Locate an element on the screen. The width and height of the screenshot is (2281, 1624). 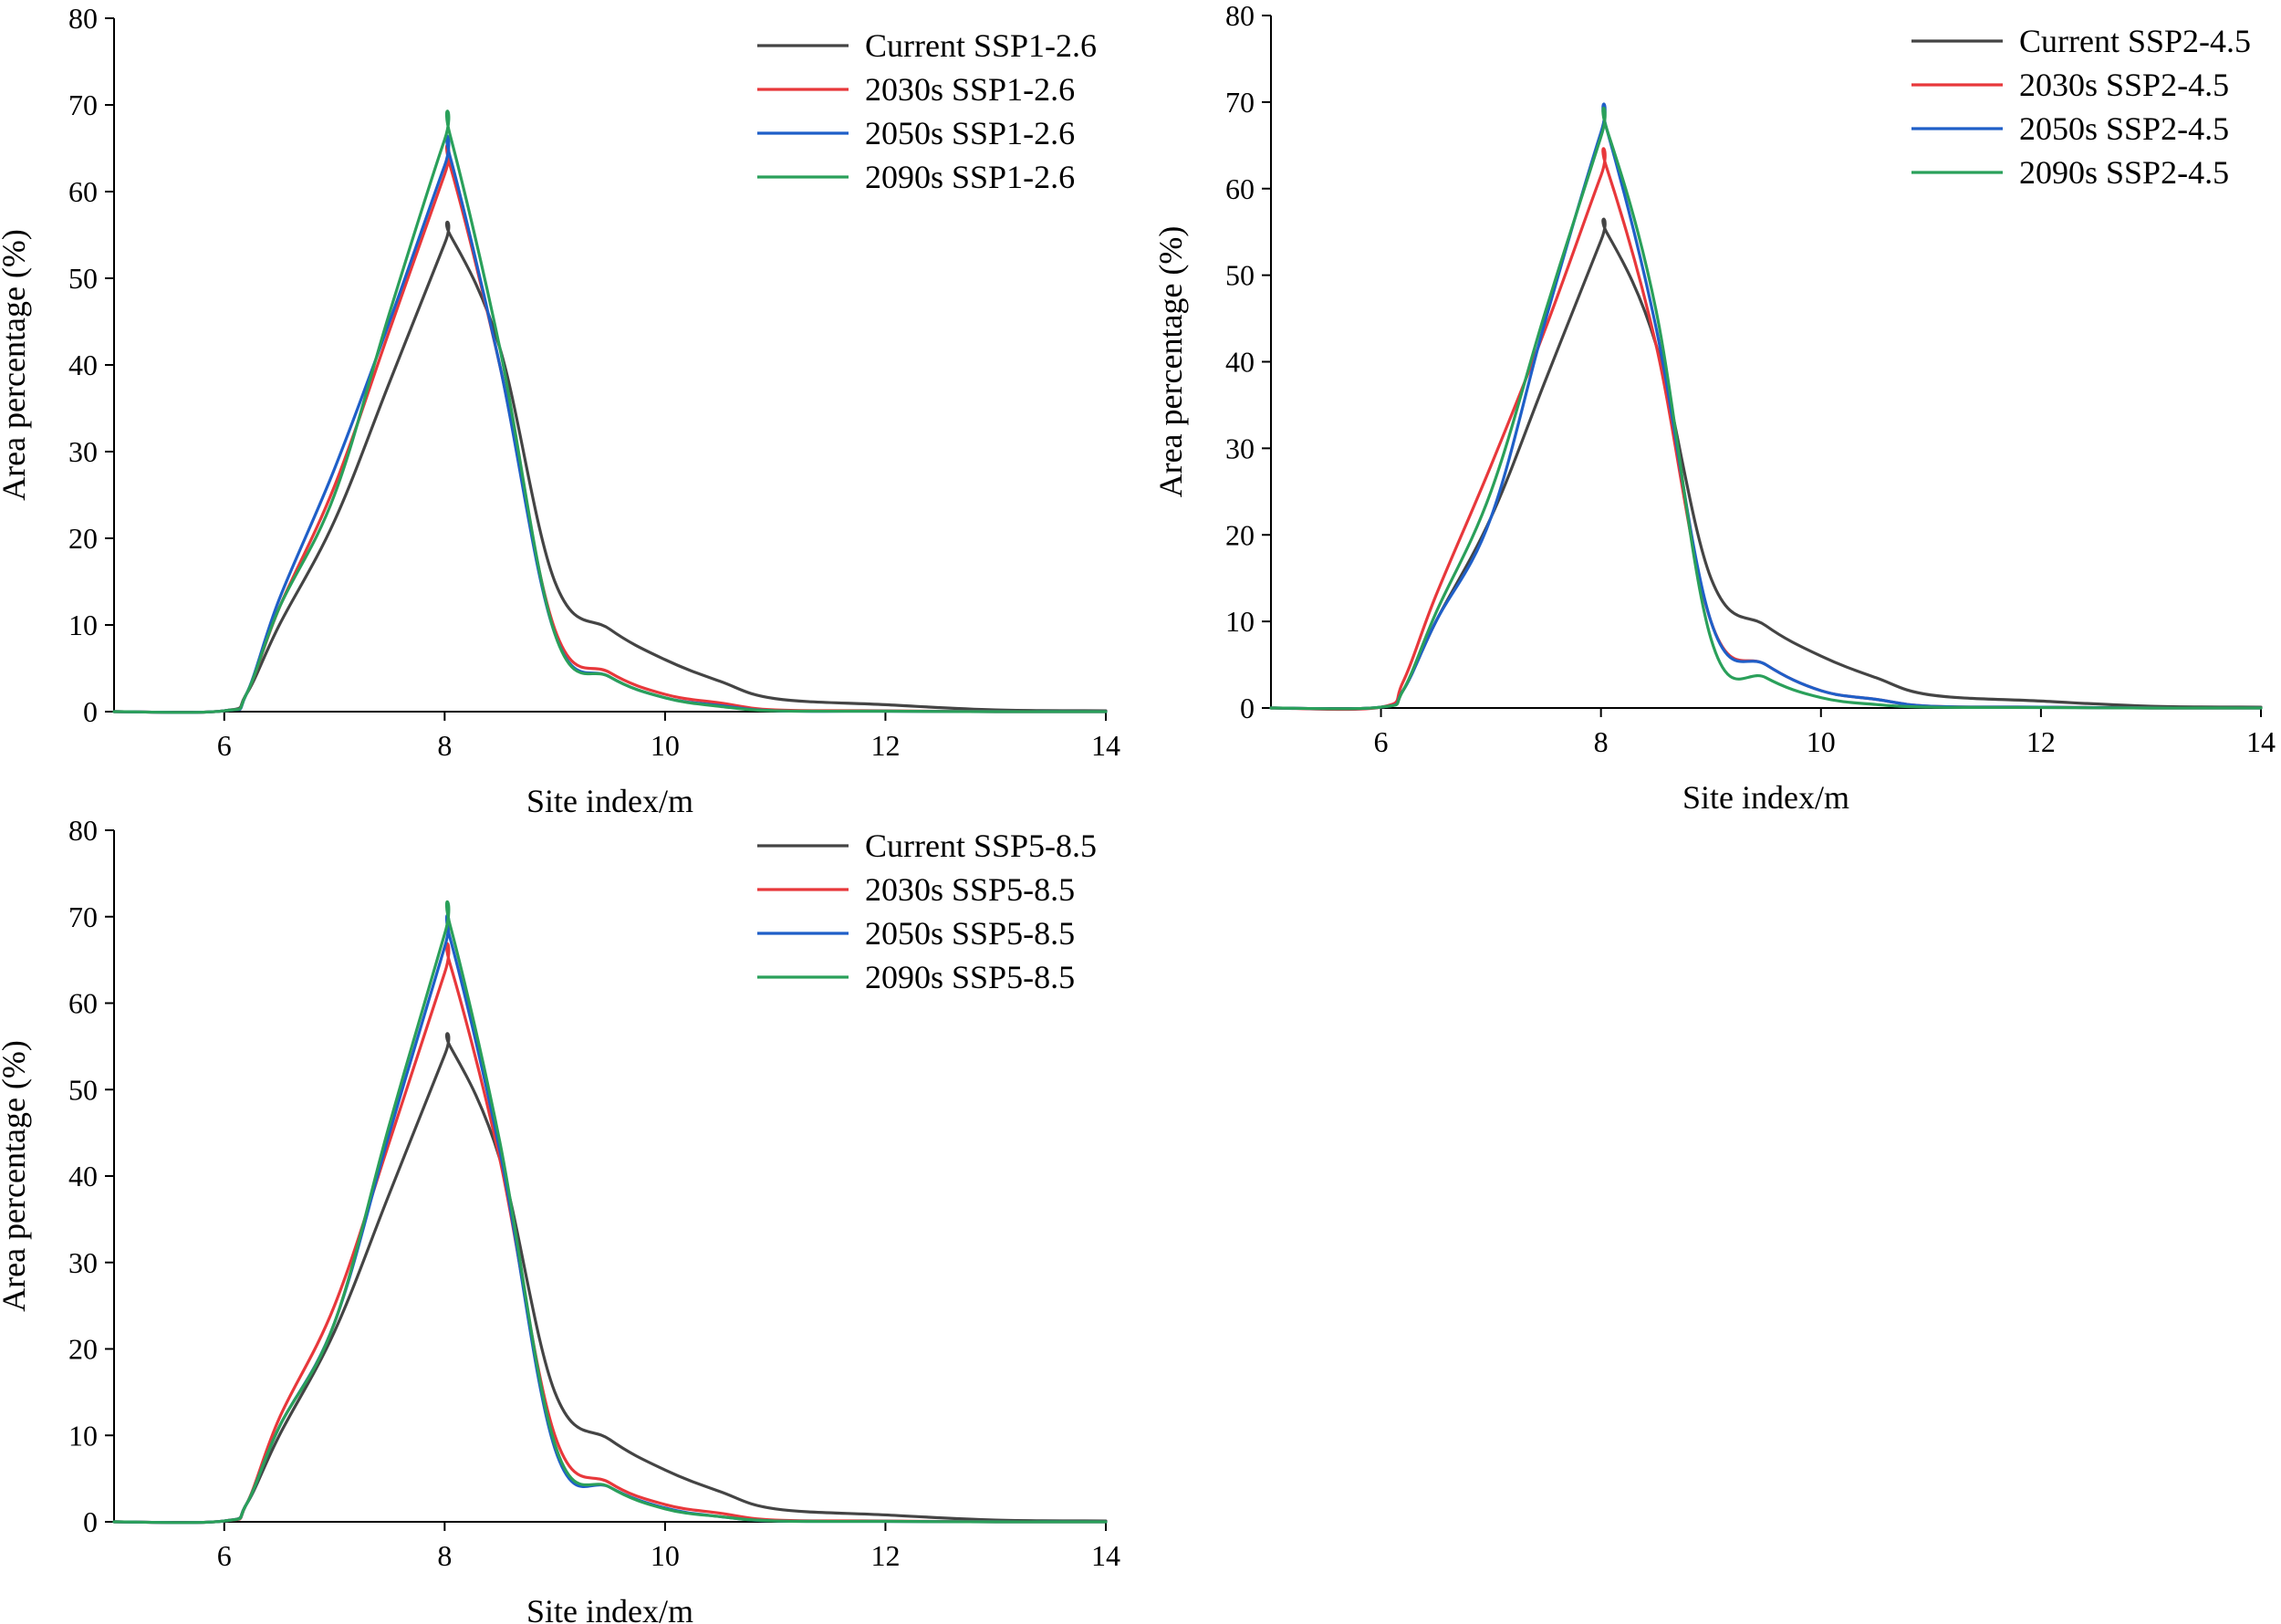
legend-label: 2090s SSP1-2.6 is located at coordinates (970, 177).